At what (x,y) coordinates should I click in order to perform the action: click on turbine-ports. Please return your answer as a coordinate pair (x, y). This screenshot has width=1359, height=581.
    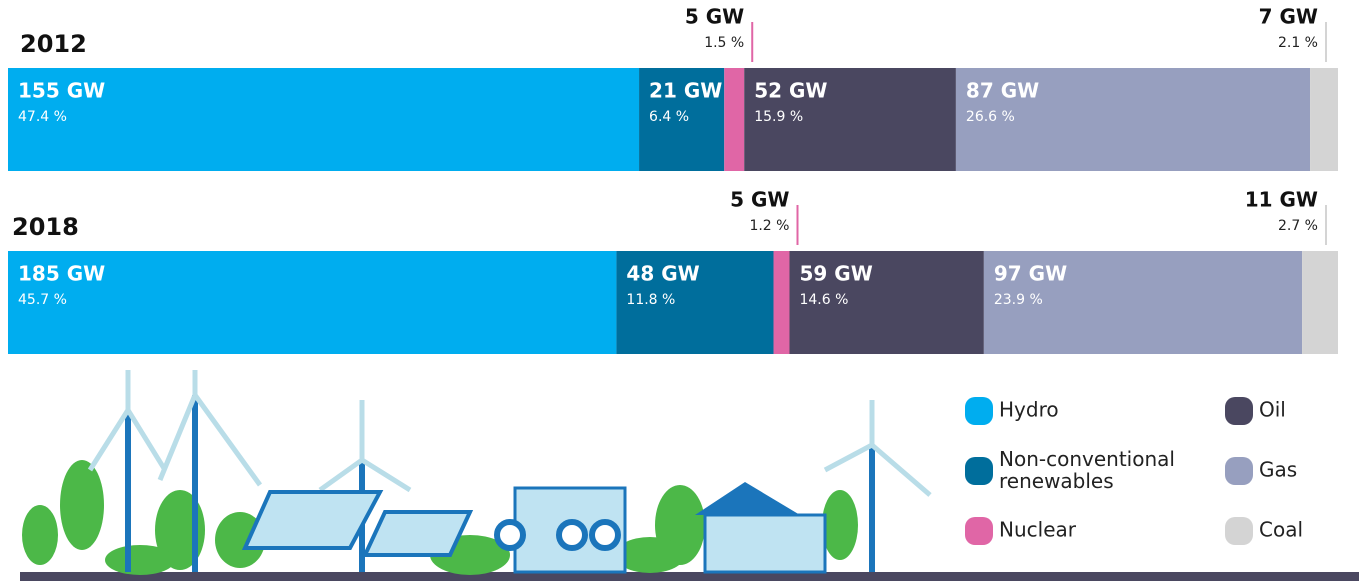
    Looking at the image, I should click on (557, 535).